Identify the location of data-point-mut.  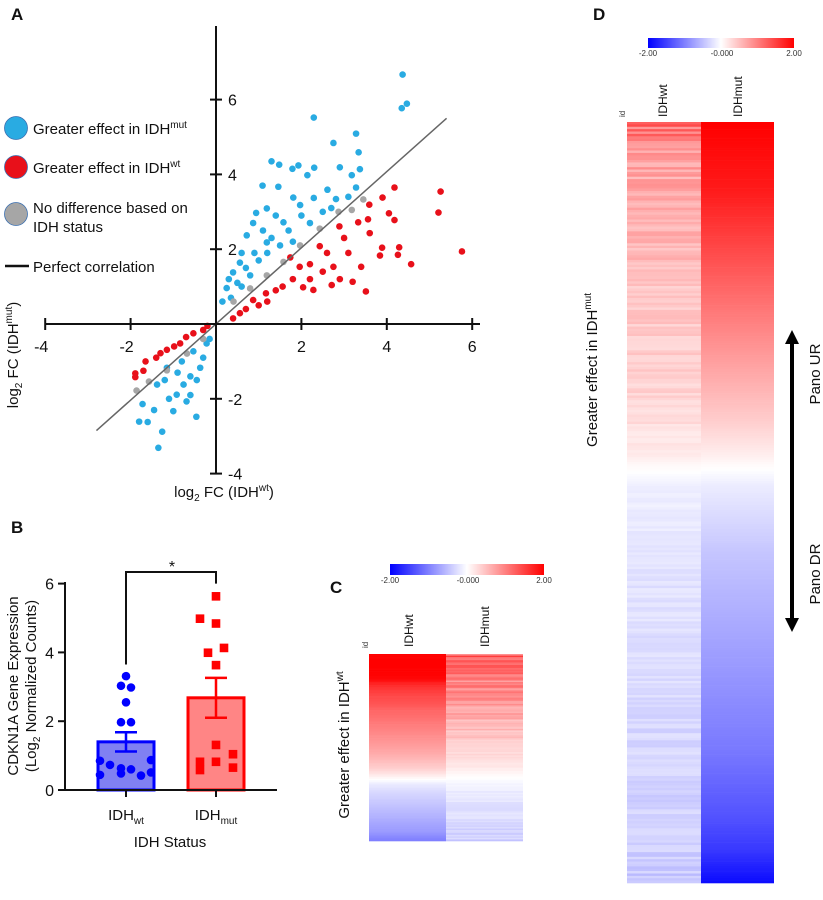
(216, 745).